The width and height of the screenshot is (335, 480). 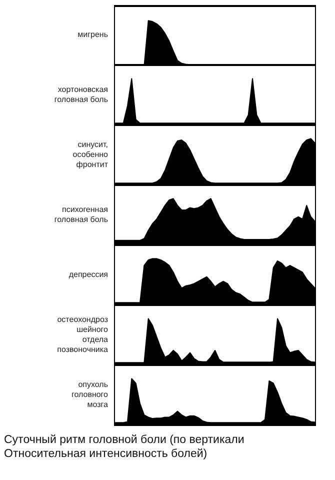 What do you see at coordinates (106, 454) in the screenshot?
I see `text: Относительная интенсивность болей)` at bounding box center [106, 454].